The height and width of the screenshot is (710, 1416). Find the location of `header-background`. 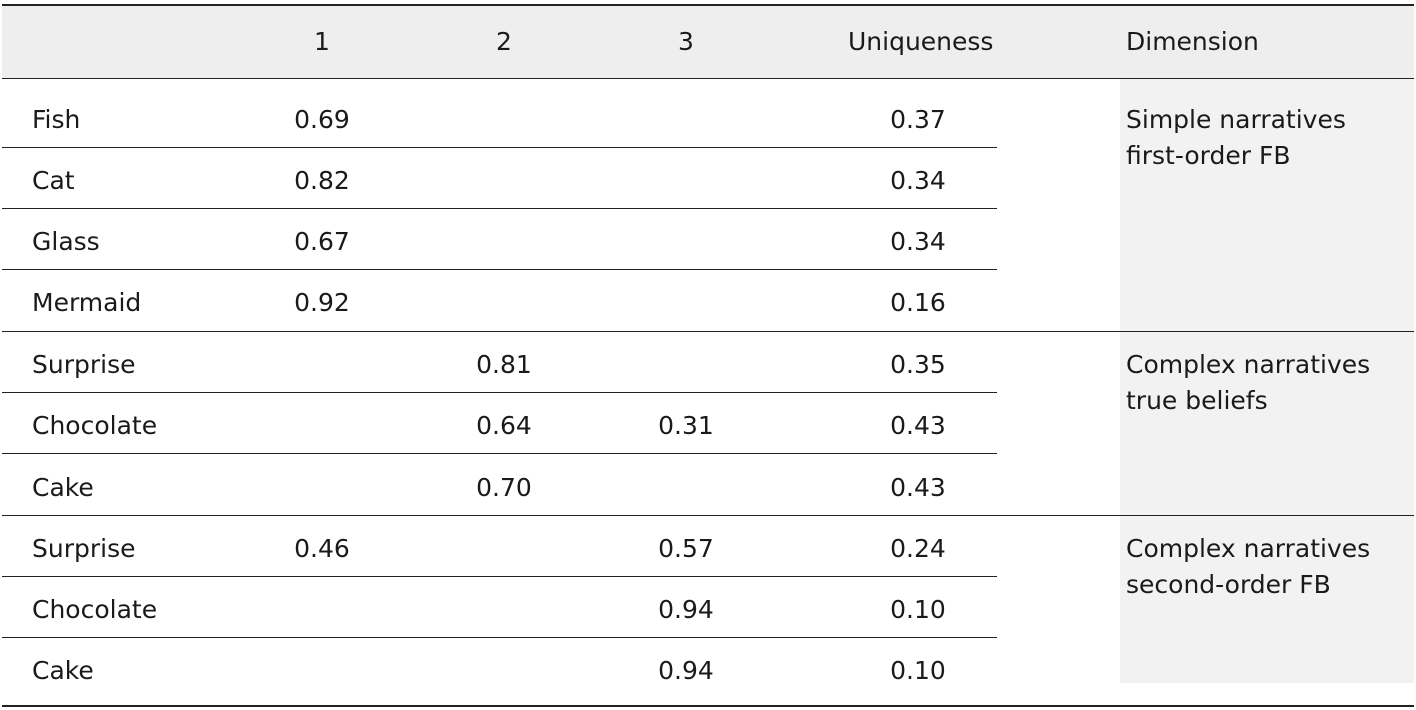

header-background is located at coordinates (708, 41).